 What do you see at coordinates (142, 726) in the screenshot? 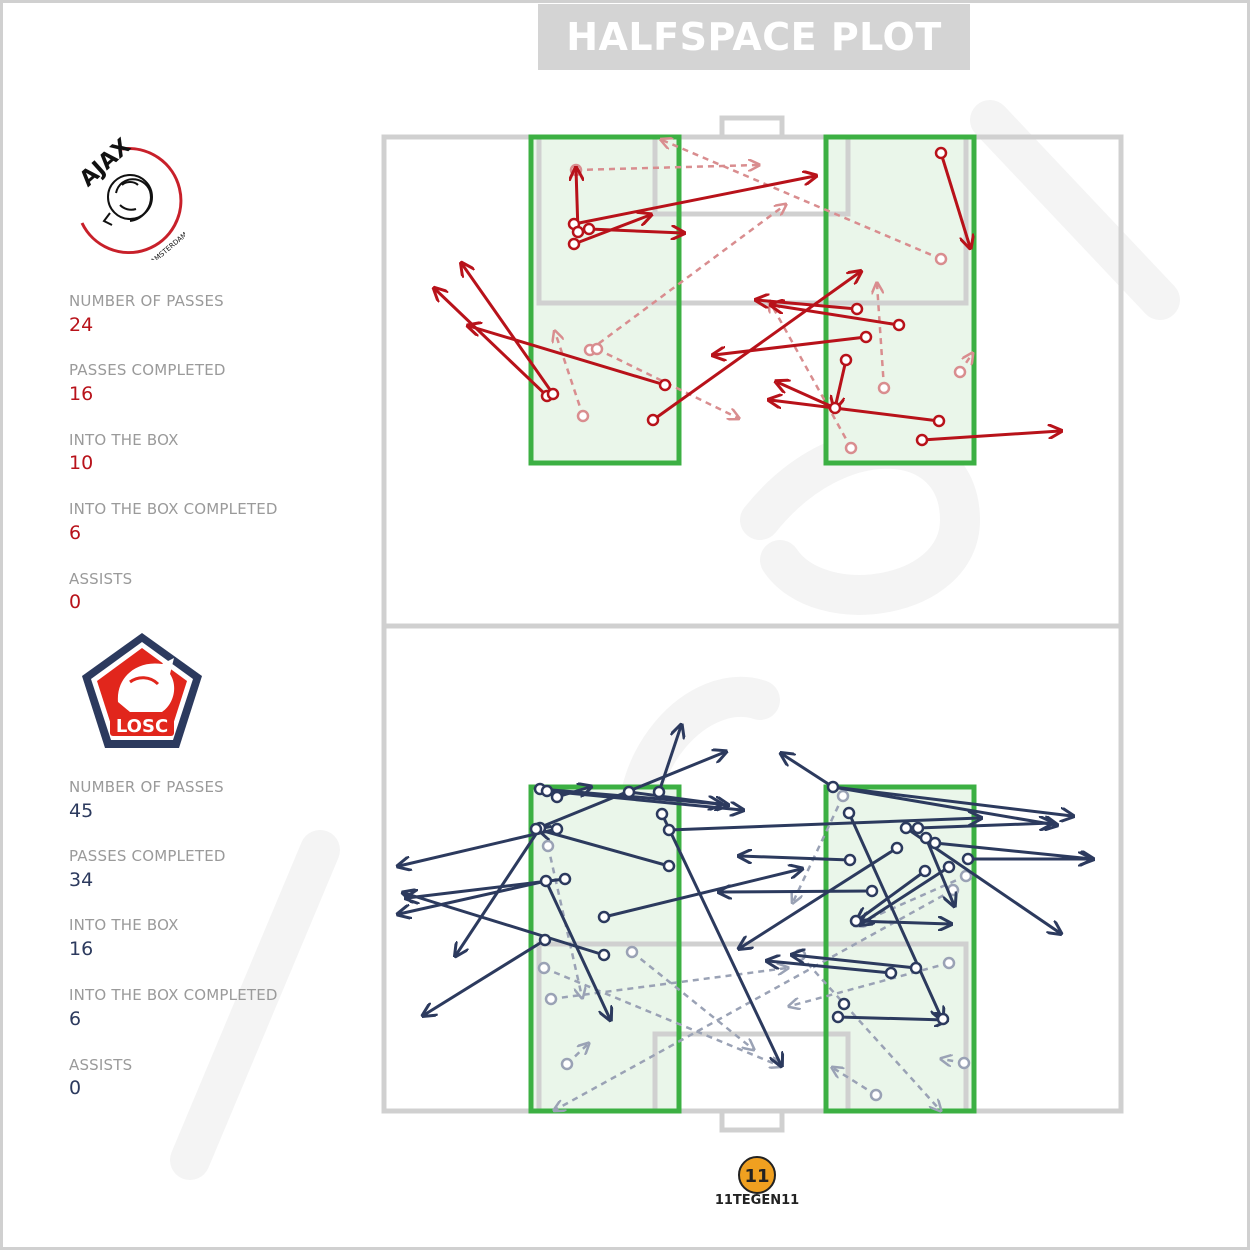
I see `losc-logo-text: LOSC` at bounding box center [142, 726].